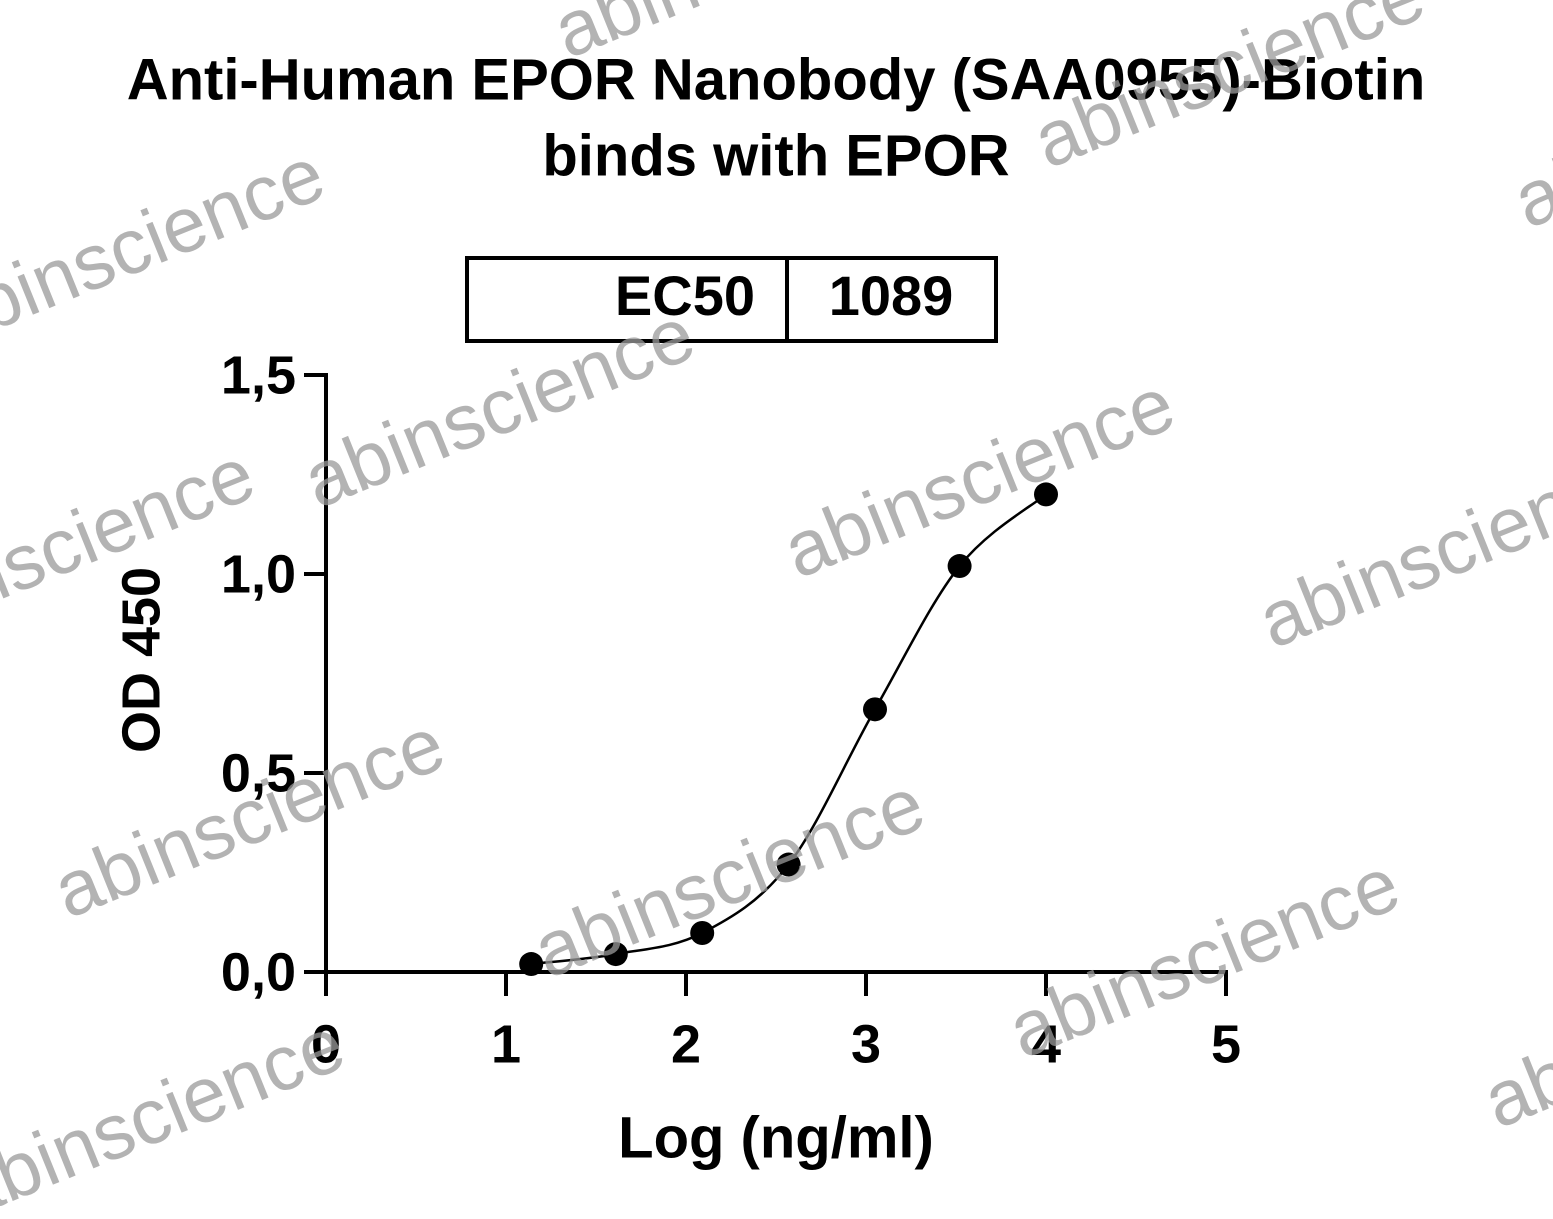 The height and width of the screenshot is (1219, 1553). Describe the element at coordinates (258, 375) in the screenshot. I see `y-tick-label: 1,5` at that location.